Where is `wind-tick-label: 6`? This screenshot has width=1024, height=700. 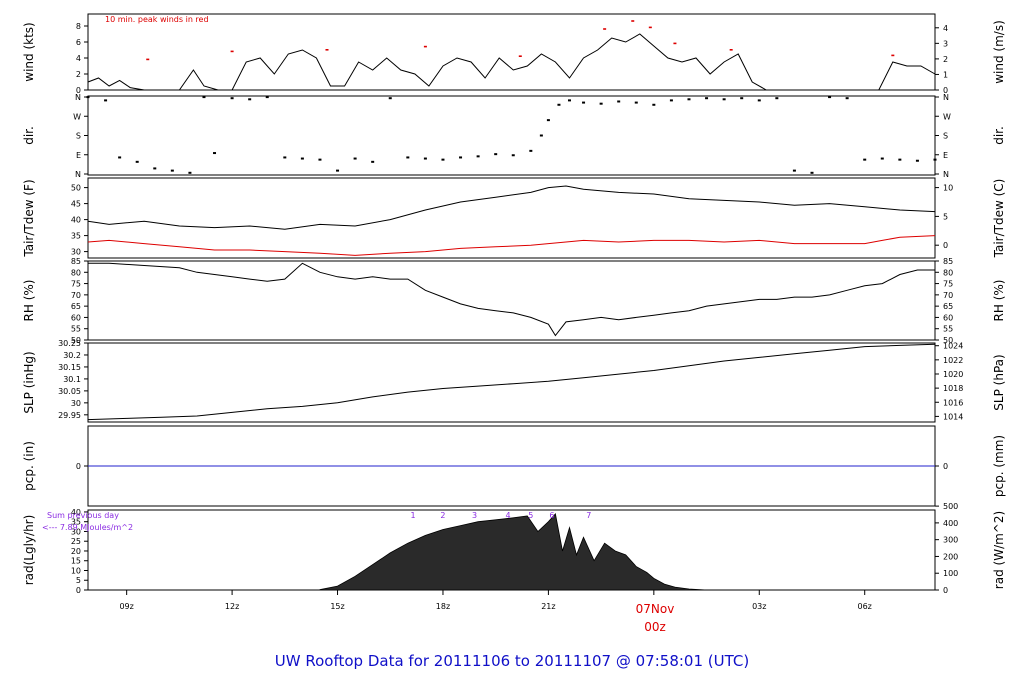
wind-tick-label: 6 is located at coordinates (78, 42).